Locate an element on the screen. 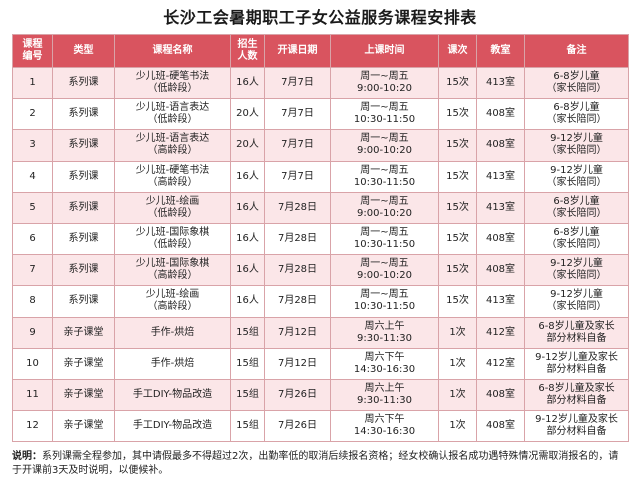 The height and width of the screenshot is (483, 640). cell-course-name: 少儿班-语言表达 （低龄段） is located at coordinates (172, 114).